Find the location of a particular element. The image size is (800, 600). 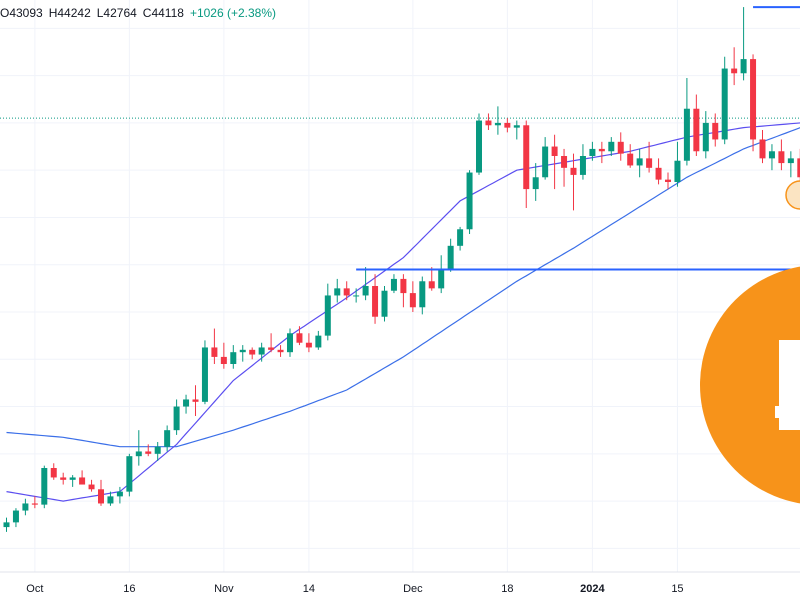

x-tick-label: 14 is located at coordinates (309, 589).